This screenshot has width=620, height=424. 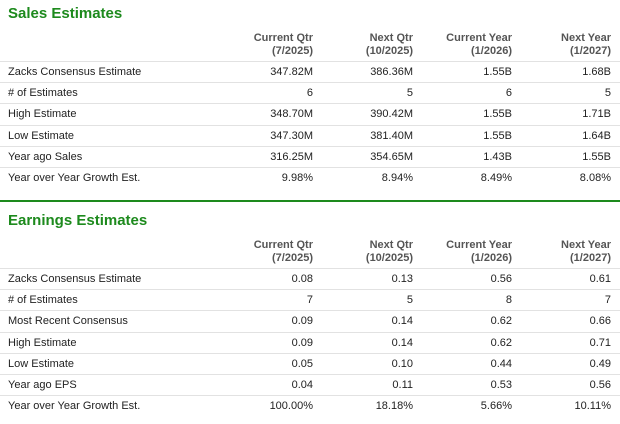 What do you see at coordinates (596, 72) in the screenshot?
I see `cell-value: 1.68B` at bounding box center [596, 72].